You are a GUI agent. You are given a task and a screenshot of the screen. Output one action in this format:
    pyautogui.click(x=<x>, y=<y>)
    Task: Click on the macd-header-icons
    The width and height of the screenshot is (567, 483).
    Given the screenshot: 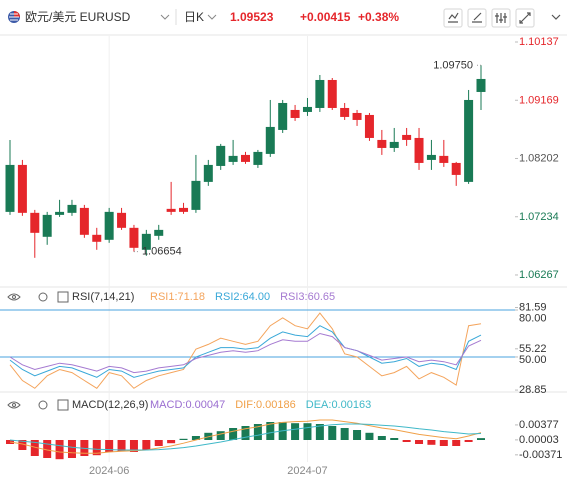 What is the action you would take?
    pyautogui.click(x=38, y=405)
    